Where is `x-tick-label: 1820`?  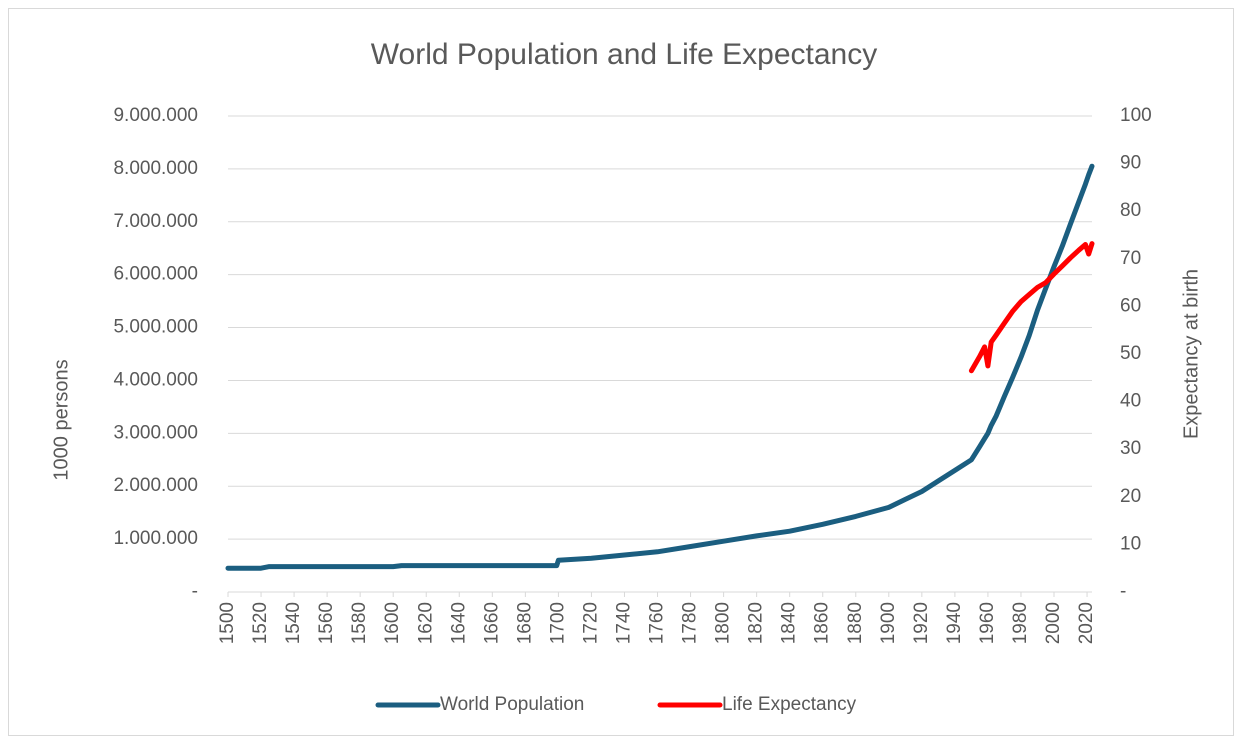
x-tick-label: 1820 is located at coordinates (756, 623).